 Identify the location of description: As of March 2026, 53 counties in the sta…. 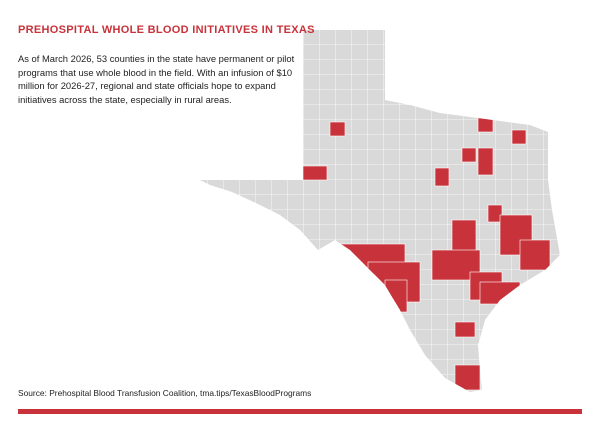
(156, 79).